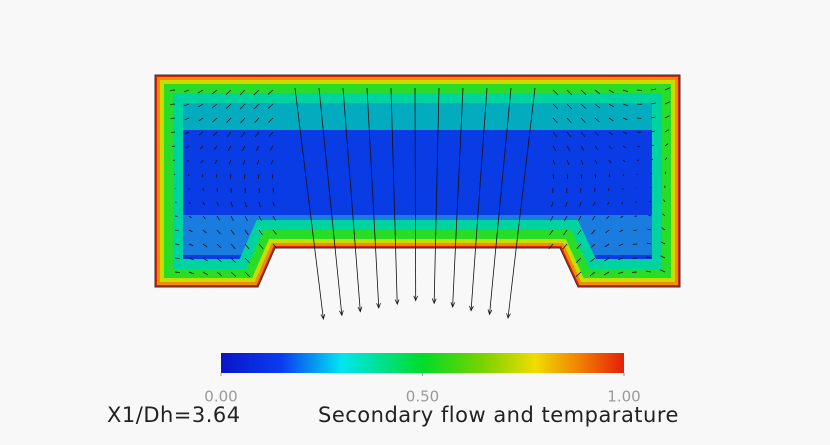  I want to click on colorbar-tick-label: 0.00, so click(220, 397).